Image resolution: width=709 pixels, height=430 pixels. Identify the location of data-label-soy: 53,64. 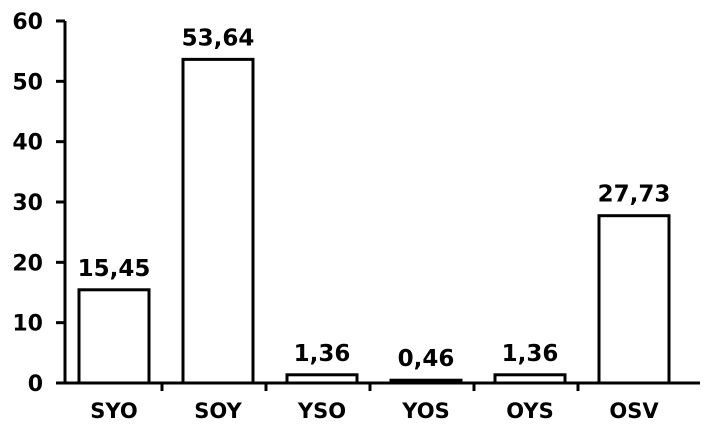
(218, 38).